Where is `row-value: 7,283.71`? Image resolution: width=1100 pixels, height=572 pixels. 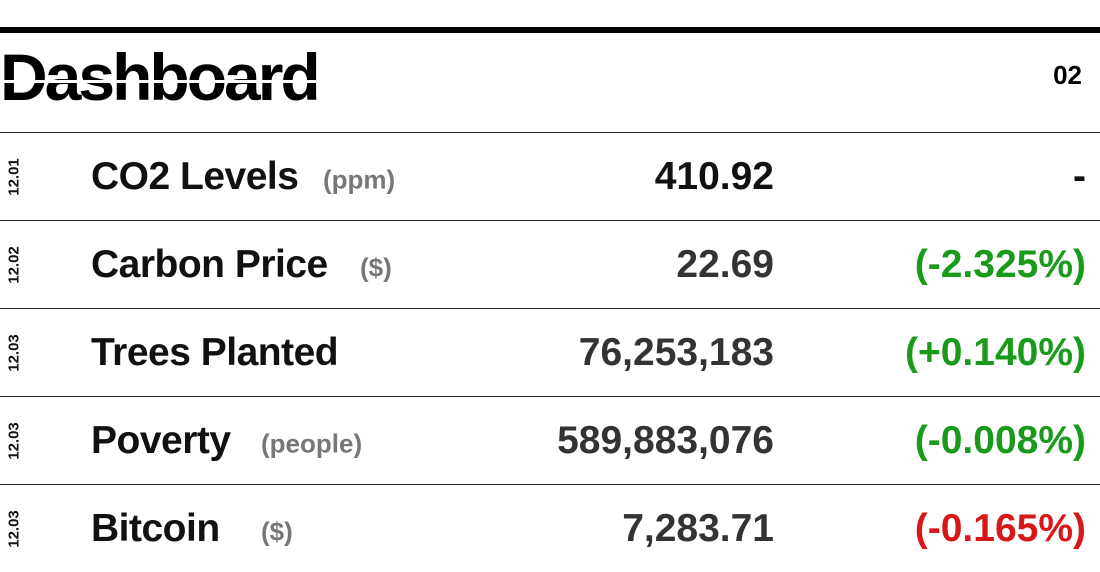 row-value: 7,283.71 is located at coordinates (698, 528).